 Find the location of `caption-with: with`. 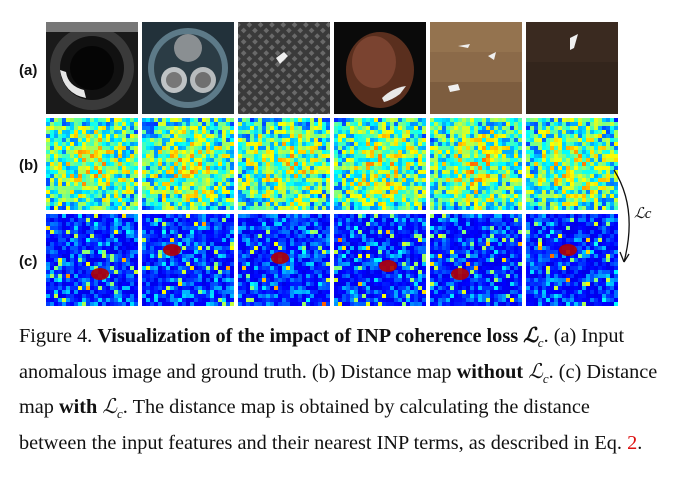

caption-with: with is located at coordinates (78, 407).